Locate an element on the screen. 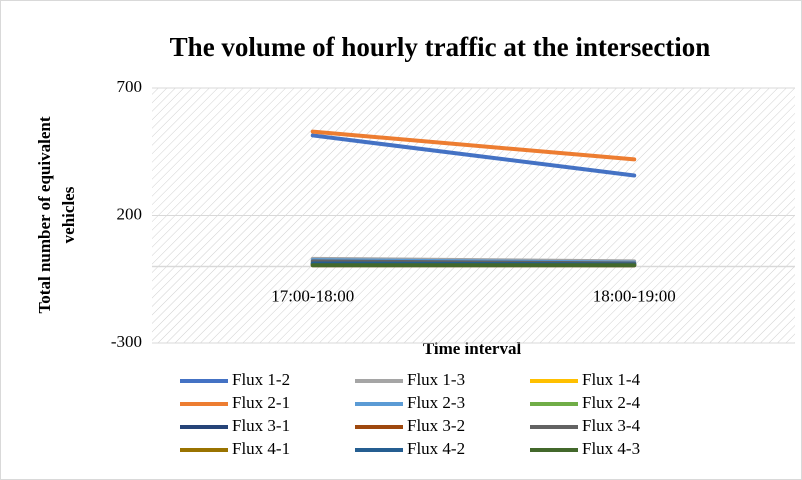 The height and width of the screenshot is (480, 802). legend-label: Flux 1-4 is located at coordinates (611, 379).